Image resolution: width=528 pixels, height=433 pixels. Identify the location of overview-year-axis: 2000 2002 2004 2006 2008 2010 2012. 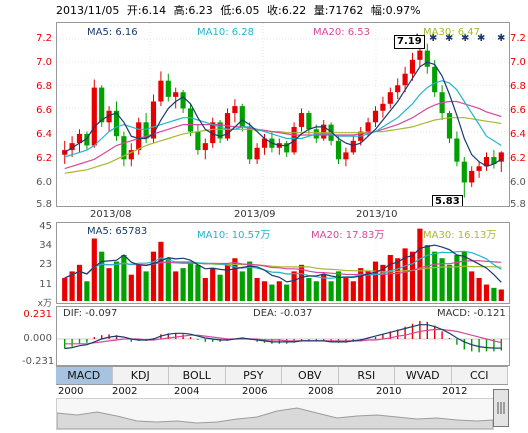
(282, 393).